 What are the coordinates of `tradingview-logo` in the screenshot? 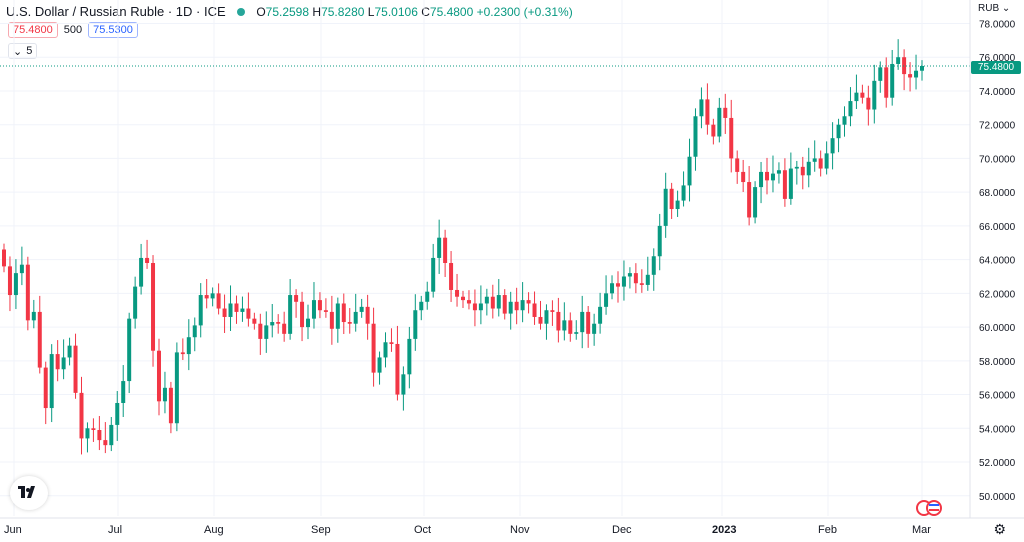 It's located at (29, 493).